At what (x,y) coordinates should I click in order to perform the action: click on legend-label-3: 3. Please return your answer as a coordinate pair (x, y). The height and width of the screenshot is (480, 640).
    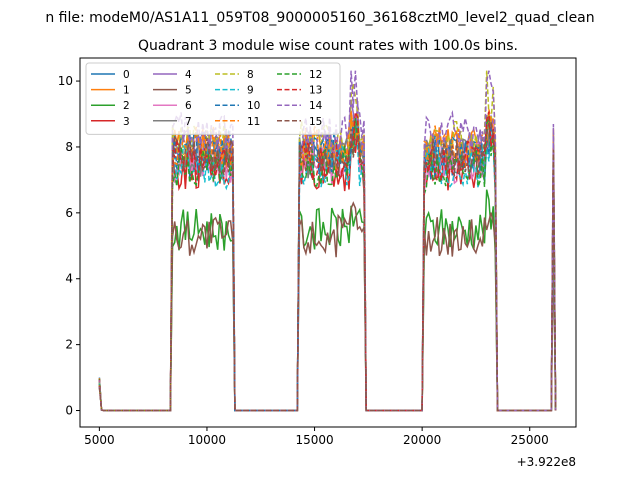
    Looking at the image, I should click on (126, 122).